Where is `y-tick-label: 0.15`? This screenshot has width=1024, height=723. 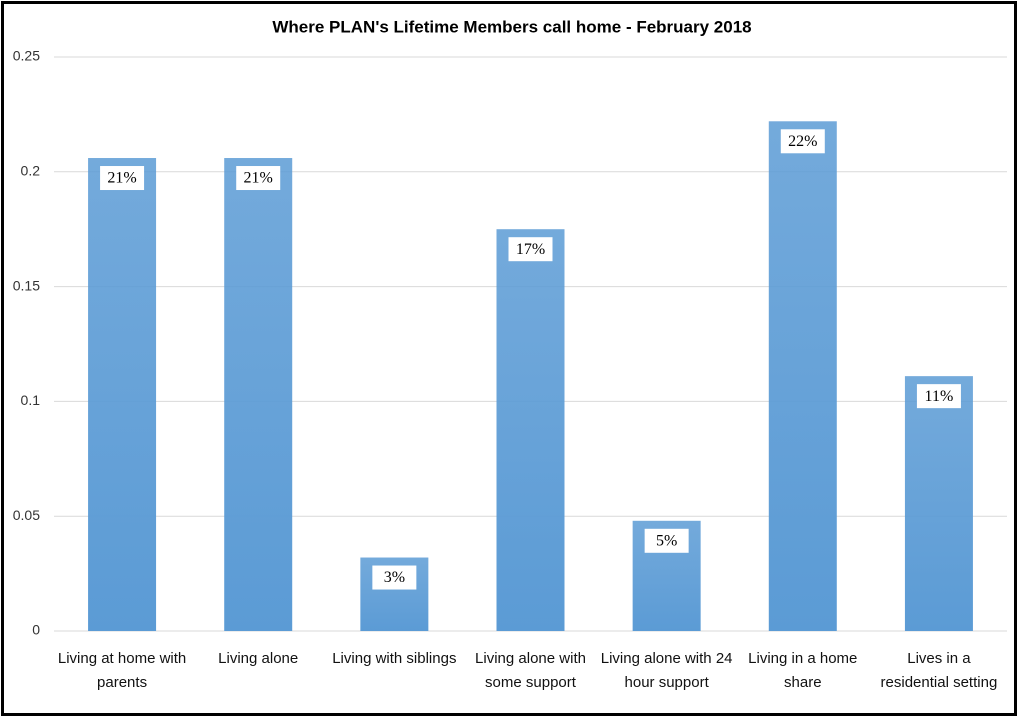
y-tick-label: 0.15 is located at coordinates (26, 285).